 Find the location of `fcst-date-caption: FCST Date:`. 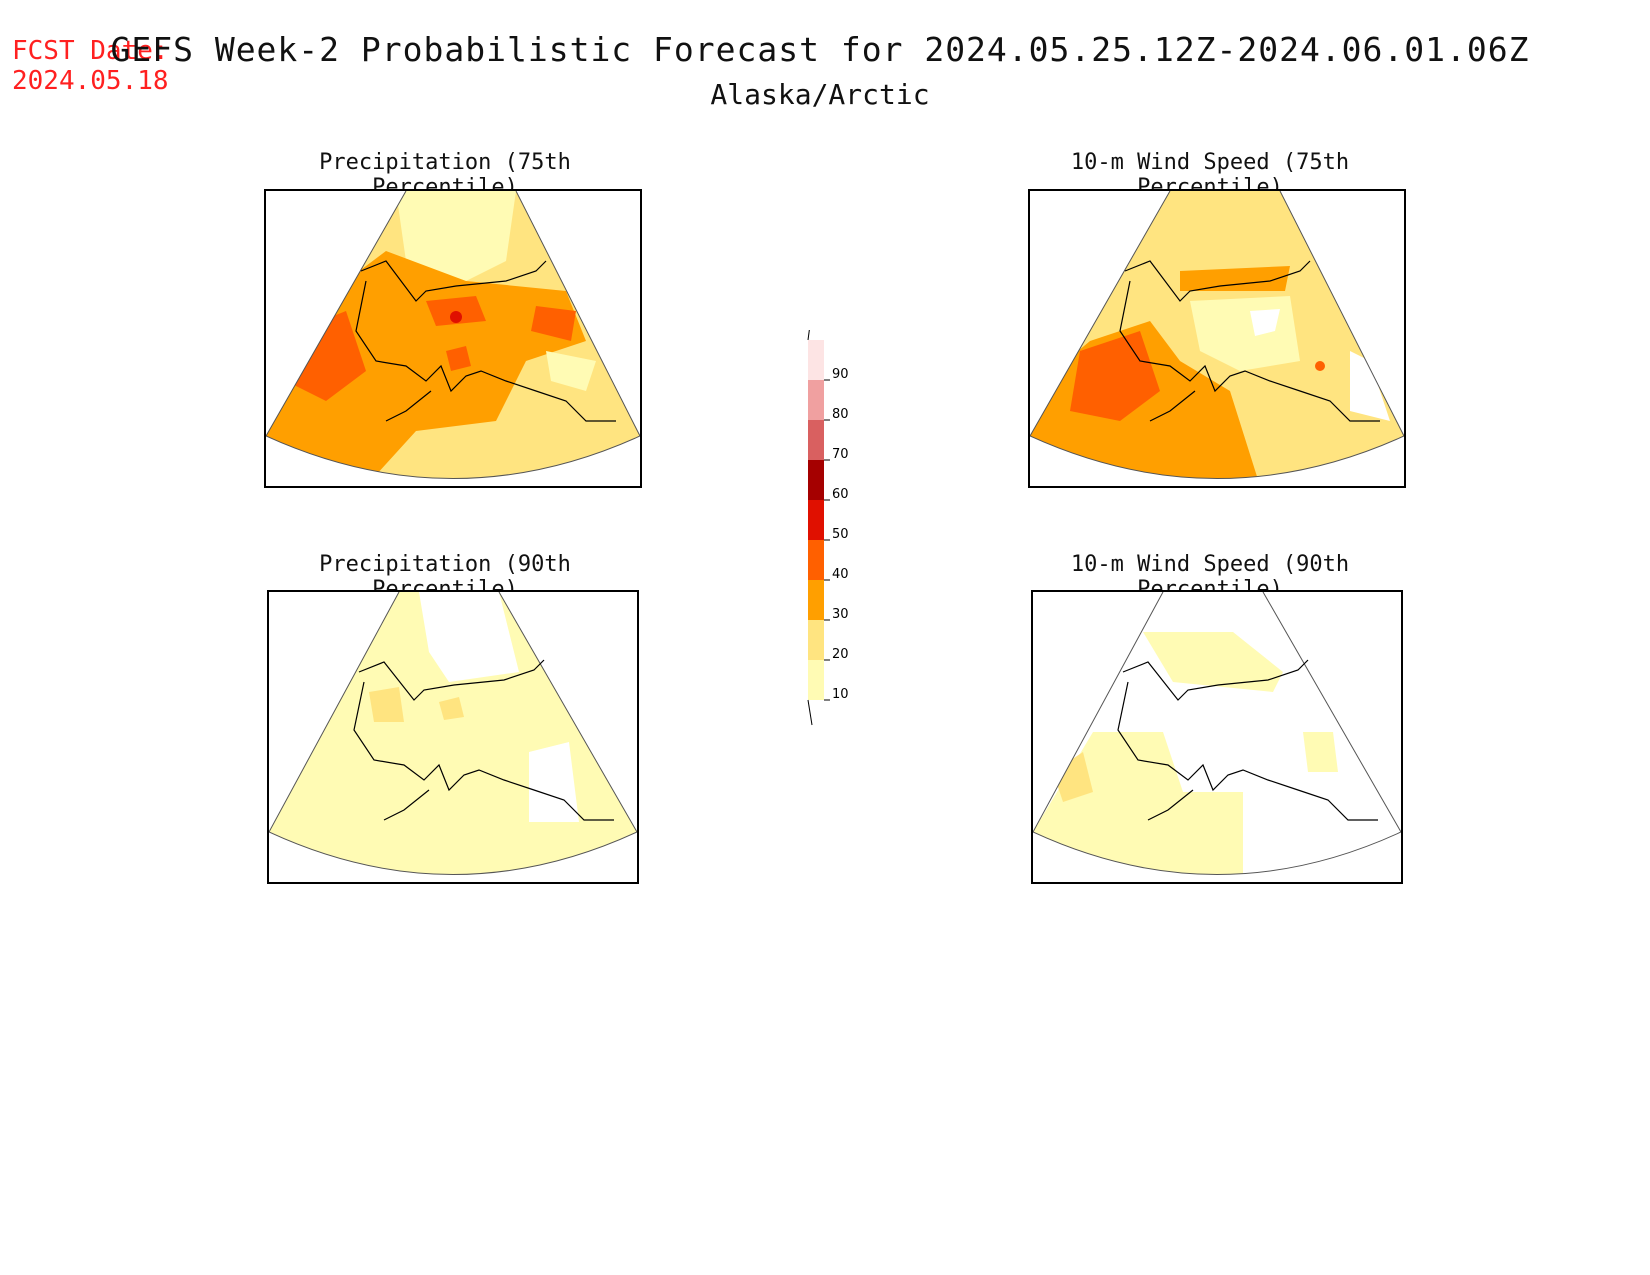

fcst-date-caption: FCST Date: is located at coordinates (90, 51).